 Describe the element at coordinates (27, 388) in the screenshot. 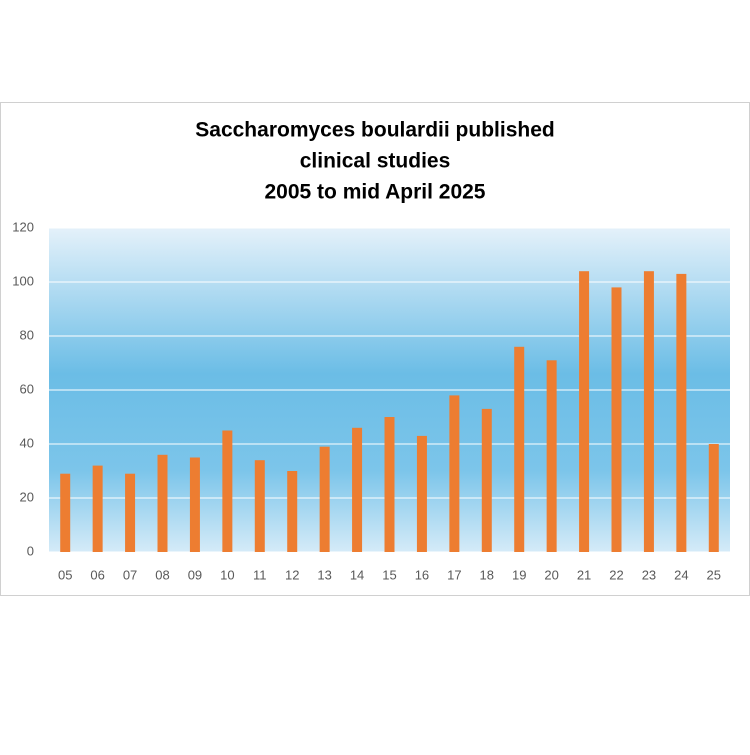

I see `y-tick-label: 60` at that location.